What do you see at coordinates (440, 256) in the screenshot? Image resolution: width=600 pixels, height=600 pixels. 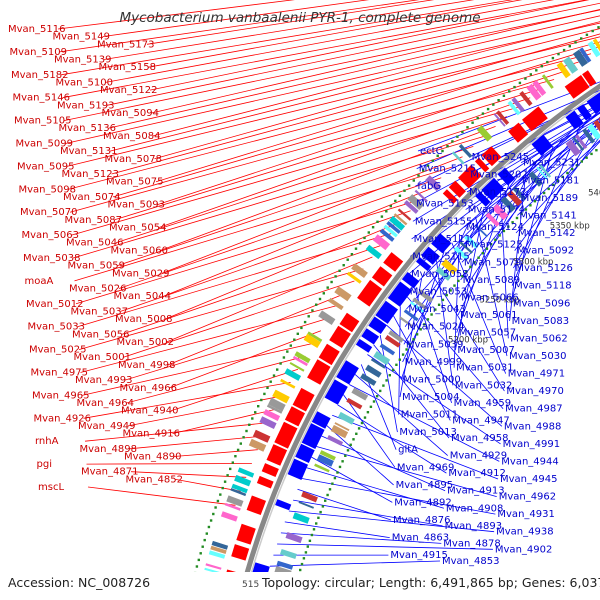 I see `right-gene-label: Mvan_5115` at bounding box center [440, 256].